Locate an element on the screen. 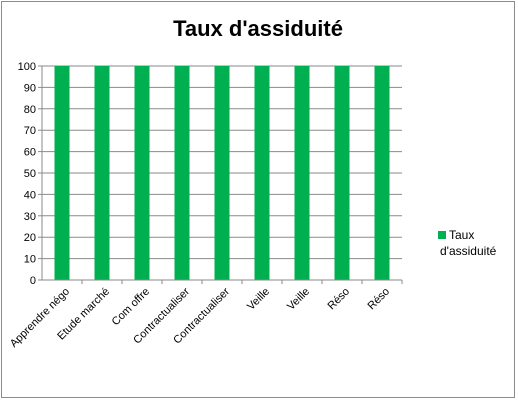 The width and height of the screenshot is (518, 401). y-tick-label: 100 is located at coordinates (27, 67).